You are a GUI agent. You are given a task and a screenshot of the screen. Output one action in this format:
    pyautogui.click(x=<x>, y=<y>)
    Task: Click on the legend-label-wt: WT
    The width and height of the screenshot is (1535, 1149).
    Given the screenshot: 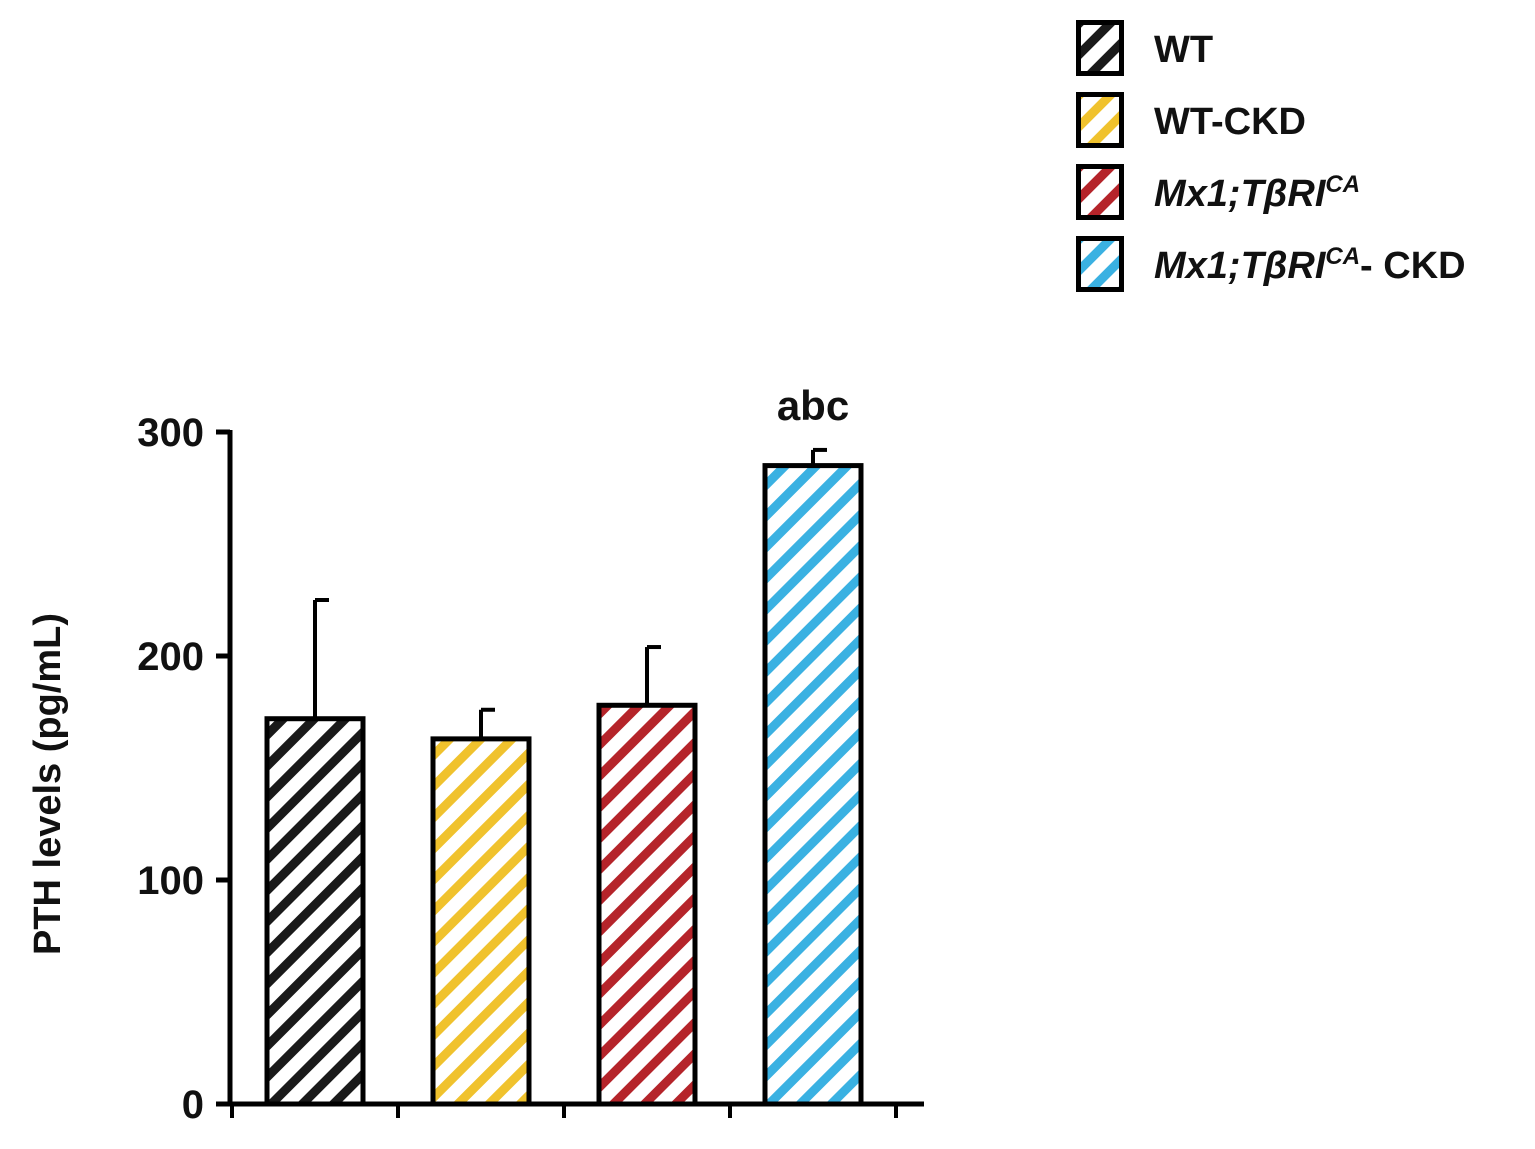 What is the action you would take?
    pyautogui.click(x=1183, y=50)
    